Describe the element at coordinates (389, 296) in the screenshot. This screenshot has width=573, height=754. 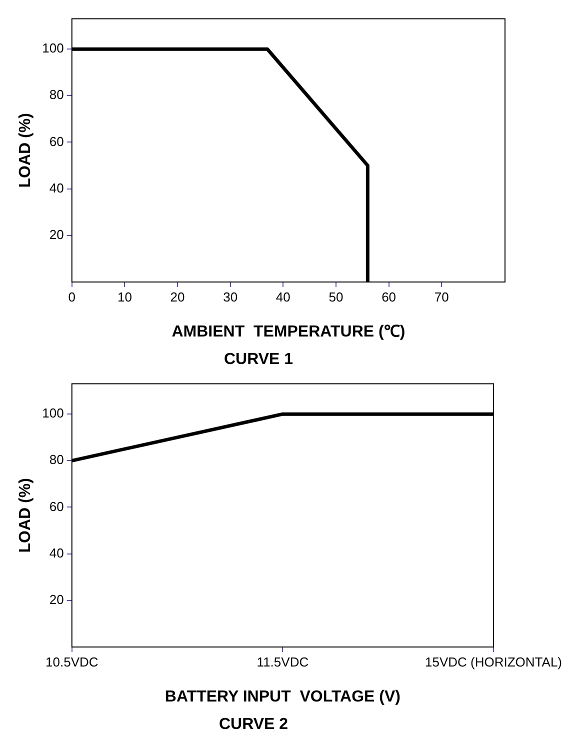
I see `x-tick-label: 60` at that location.